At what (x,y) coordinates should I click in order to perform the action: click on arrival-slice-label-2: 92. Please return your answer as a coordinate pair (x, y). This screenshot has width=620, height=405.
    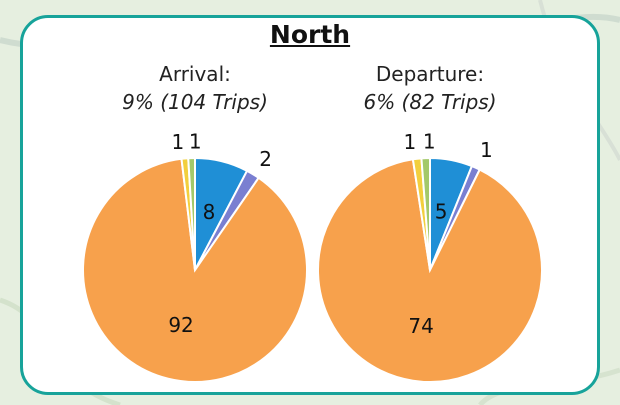
    Looking at the image, I should click on (180, 325).